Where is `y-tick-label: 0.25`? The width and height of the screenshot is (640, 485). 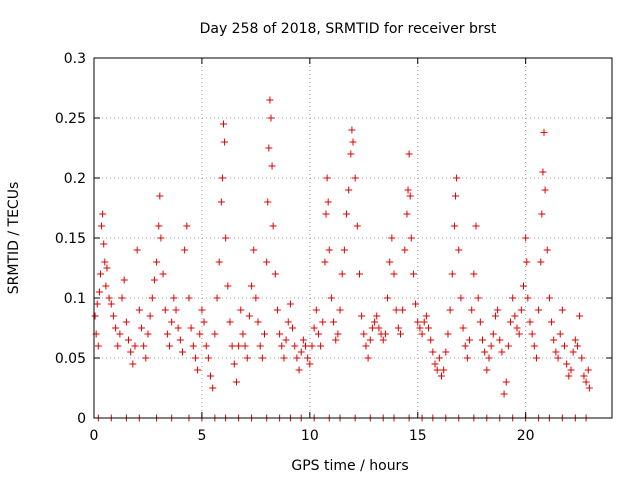
y-tick-label: 0.25 is located at coordinates (70, 119).